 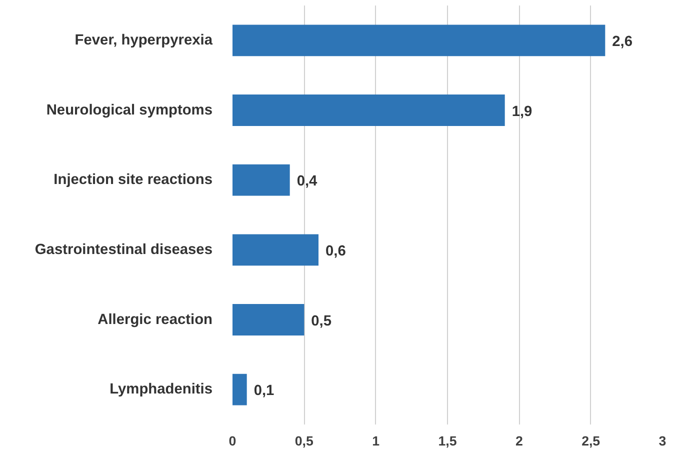 I want to click on y-tick-label: Neurological symptoms, so click(x=129, y=110).